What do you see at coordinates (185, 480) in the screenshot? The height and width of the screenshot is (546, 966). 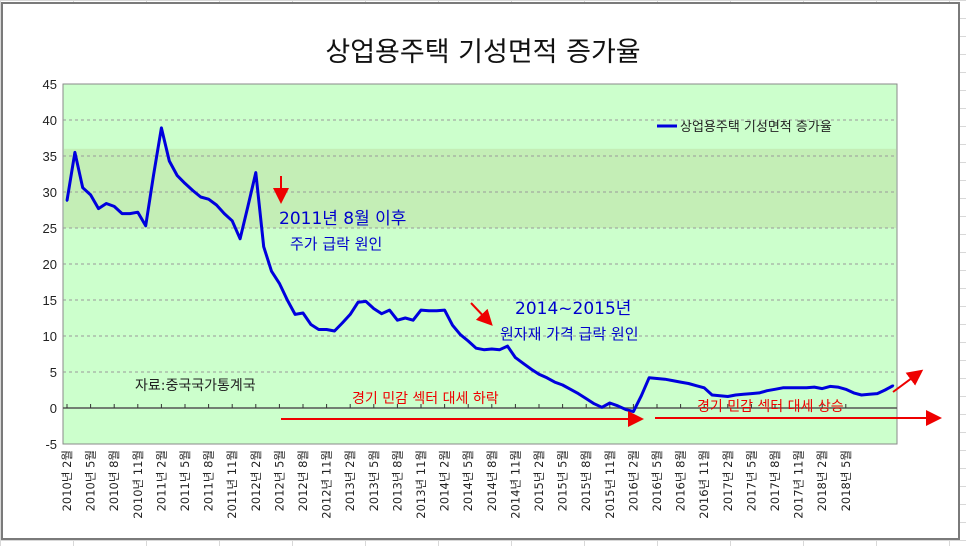 I see `x-tick-label: 2011년 5월` at bounding box center [185, 480].